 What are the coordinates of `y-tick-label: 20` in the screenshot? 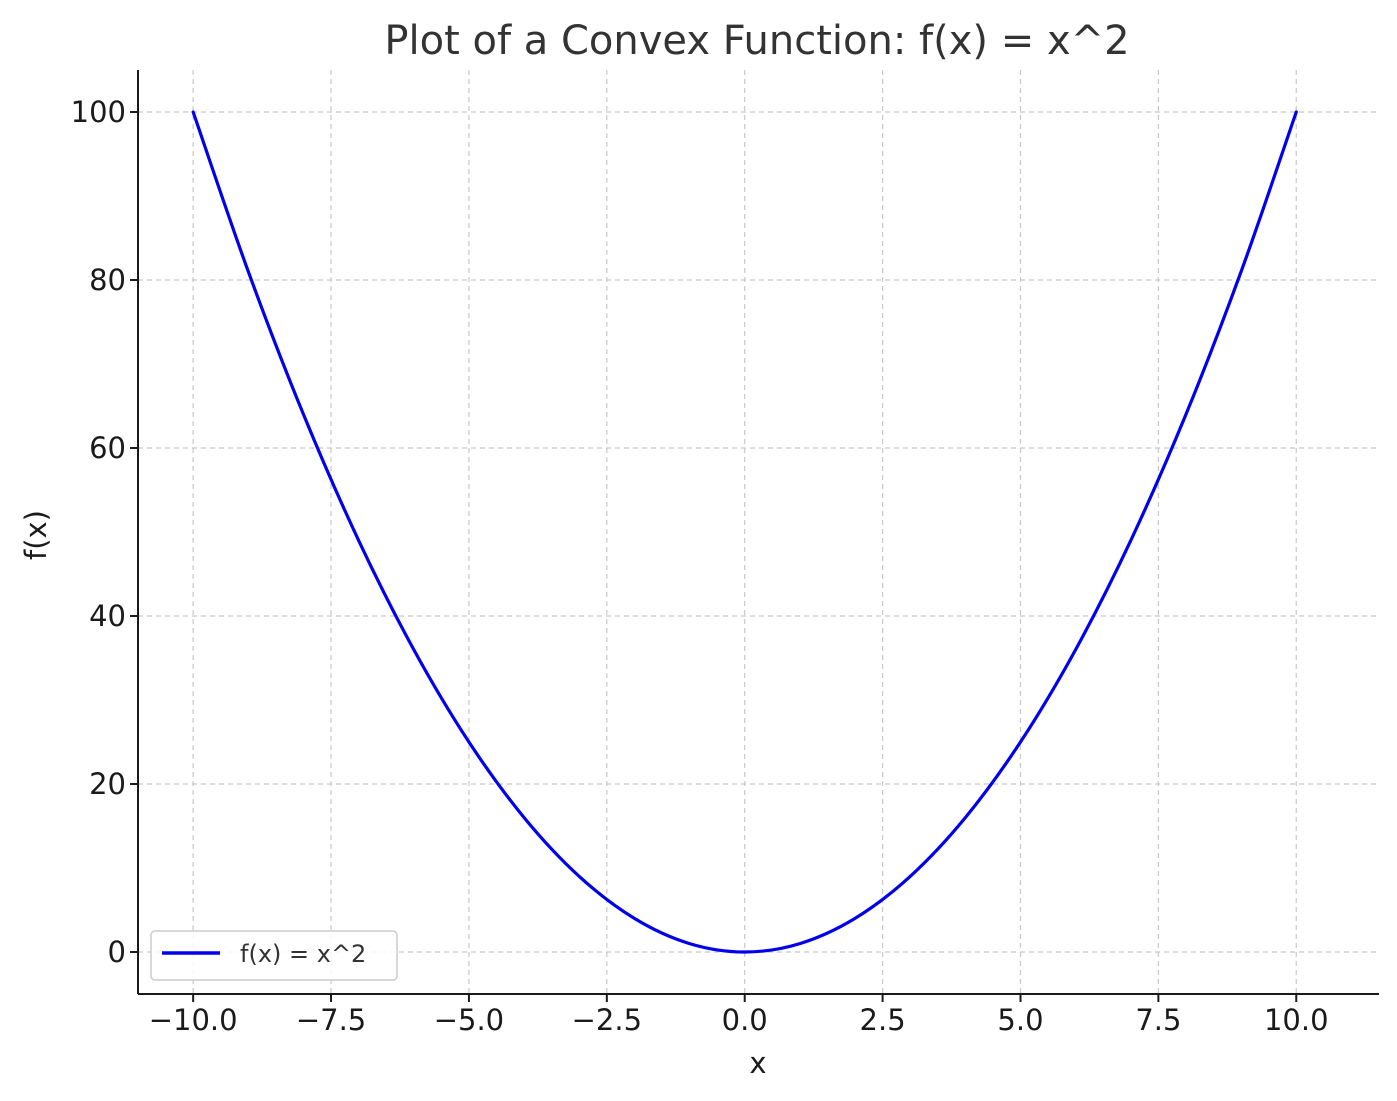 It's located at (107, 784).